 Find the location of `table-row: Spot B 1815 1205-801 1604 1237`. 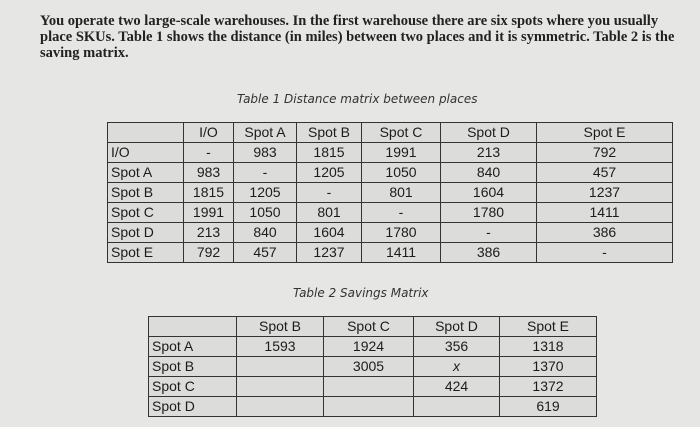

table-row: Spot B 1815 1205-801 1604 1237 is located at coordinates (390, 192).